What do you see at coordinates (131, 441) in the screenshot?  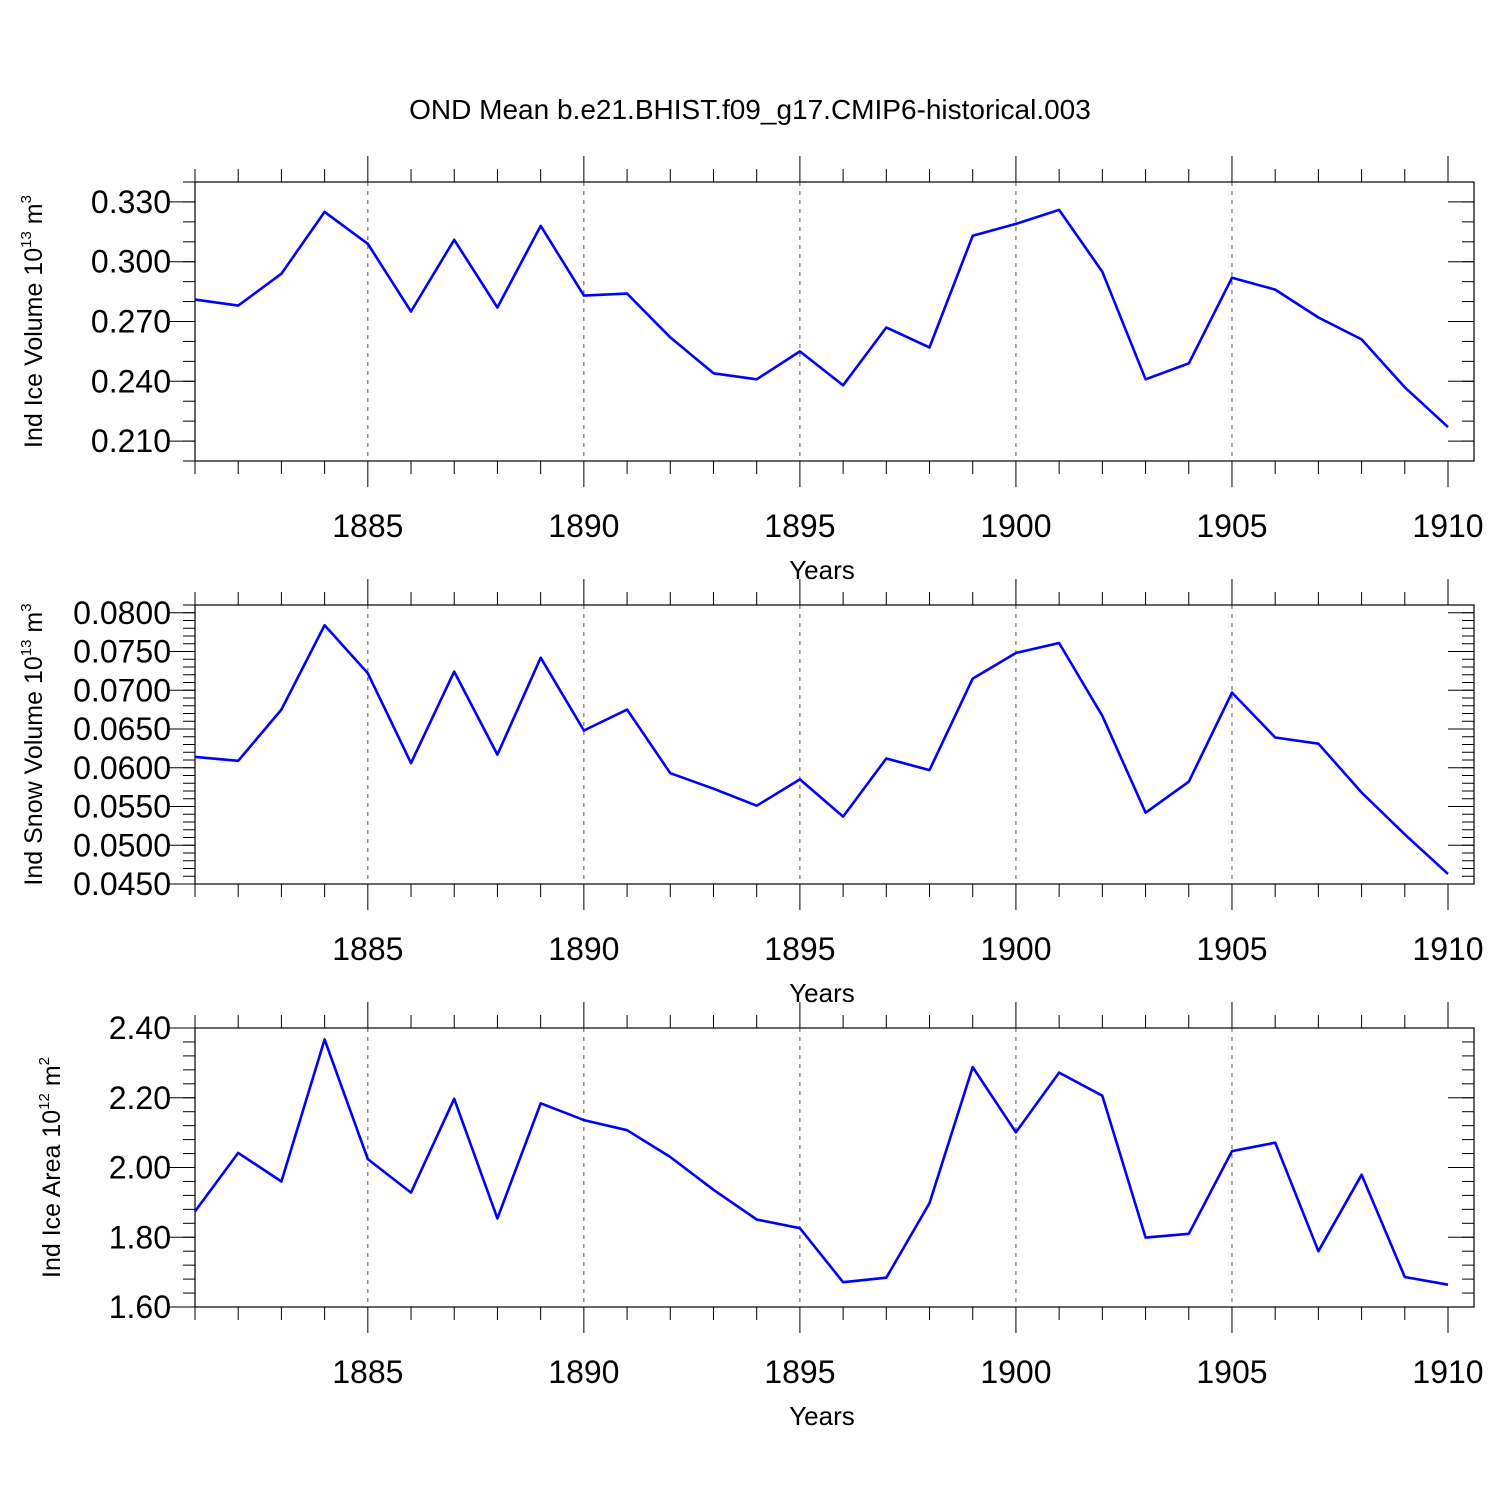 I see `y-tick-label: 0.210` at bounding box center [131, 441].